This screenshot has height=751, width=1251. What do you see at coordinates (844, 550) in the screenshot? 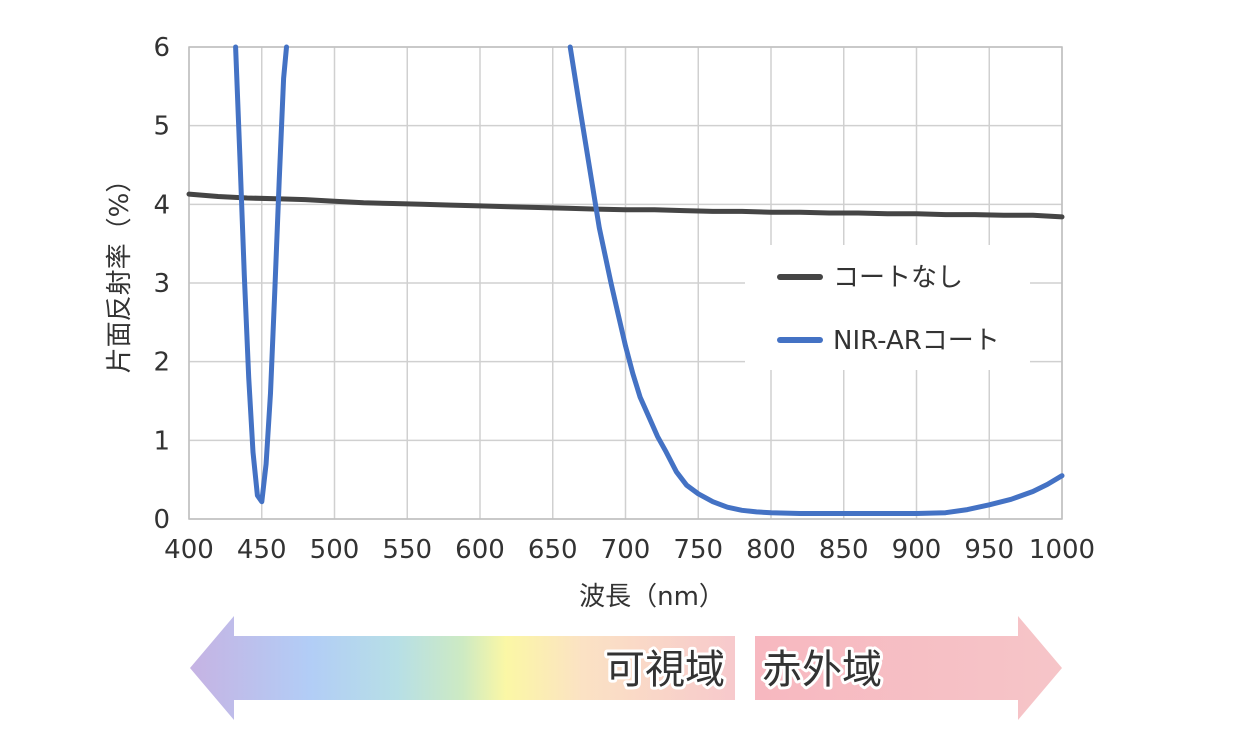
I see `x-tick-label: 850` at bounding box center [844, 550].